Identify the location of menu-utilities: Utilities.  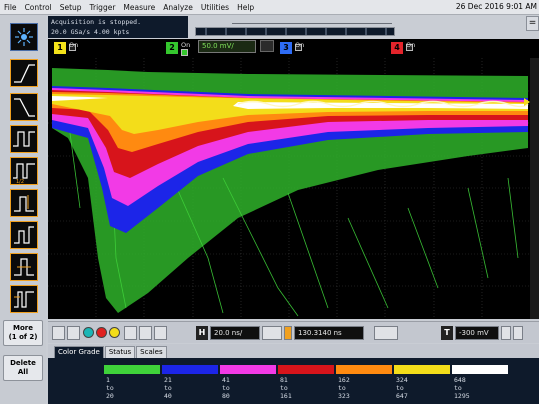
(215, 7).